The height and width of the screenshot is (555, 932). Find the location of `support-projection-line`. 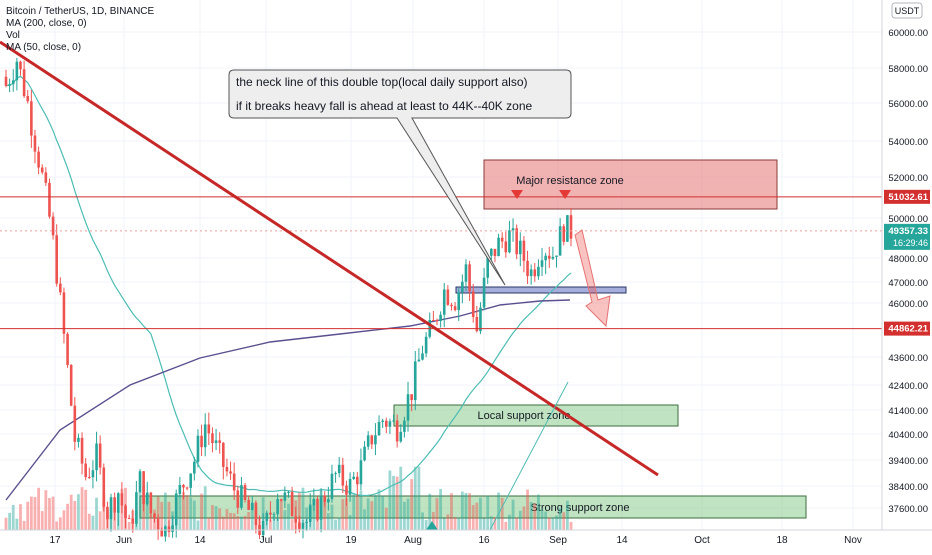

support-projection-line is located at coordinates (529, 456).